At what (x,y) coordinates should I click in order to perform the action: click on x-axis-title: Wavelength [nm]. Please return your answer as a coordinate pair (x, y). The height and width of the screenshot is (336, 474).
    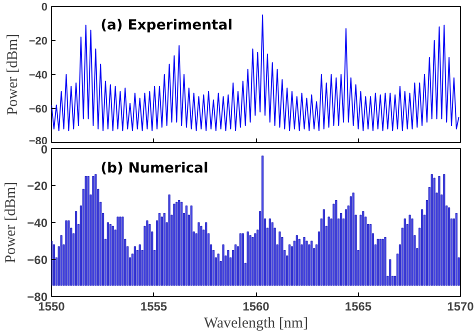
    Looking at the image, I should click on (256, 324).